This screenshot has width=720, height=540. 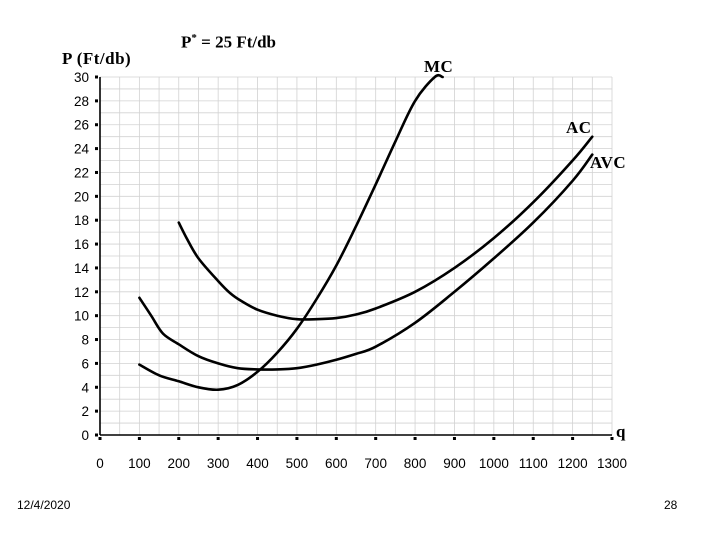 I want to click on x-tick-label: 300, so click(x=218, y=463).